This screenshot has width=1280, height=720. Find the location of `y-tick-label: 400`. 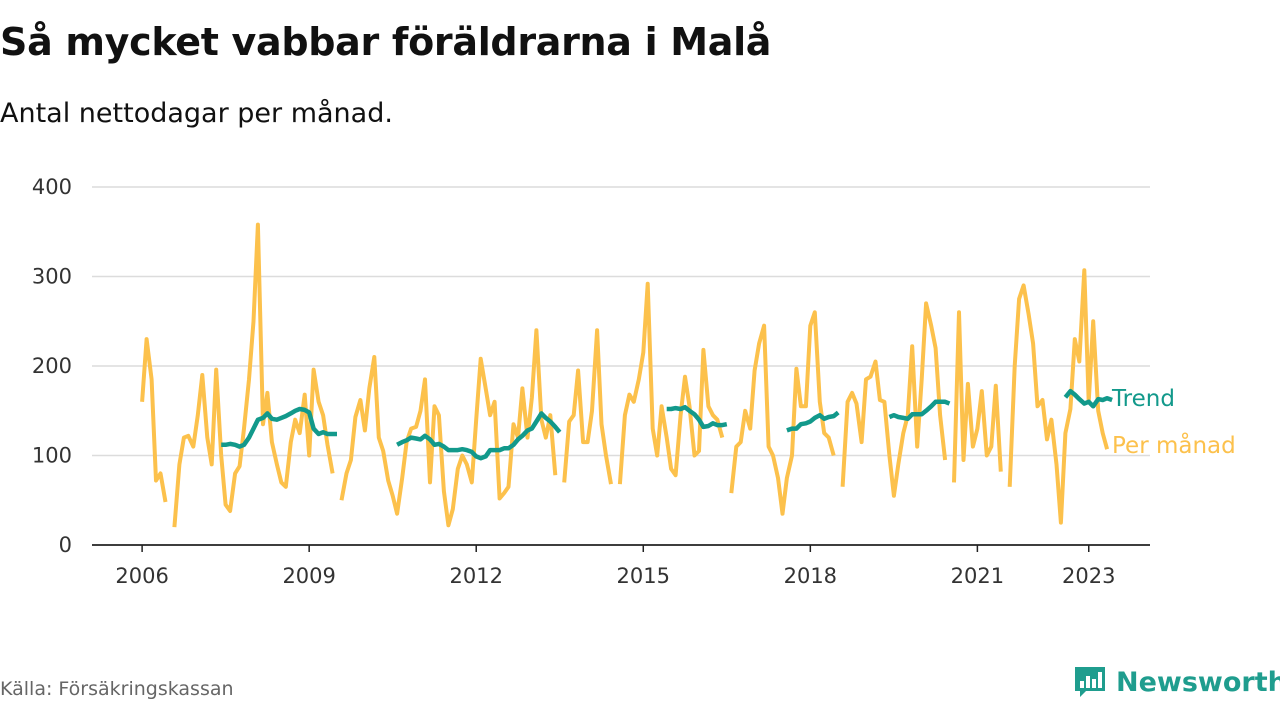

y-tick-label: 400 is located at coordinates (52, 187).